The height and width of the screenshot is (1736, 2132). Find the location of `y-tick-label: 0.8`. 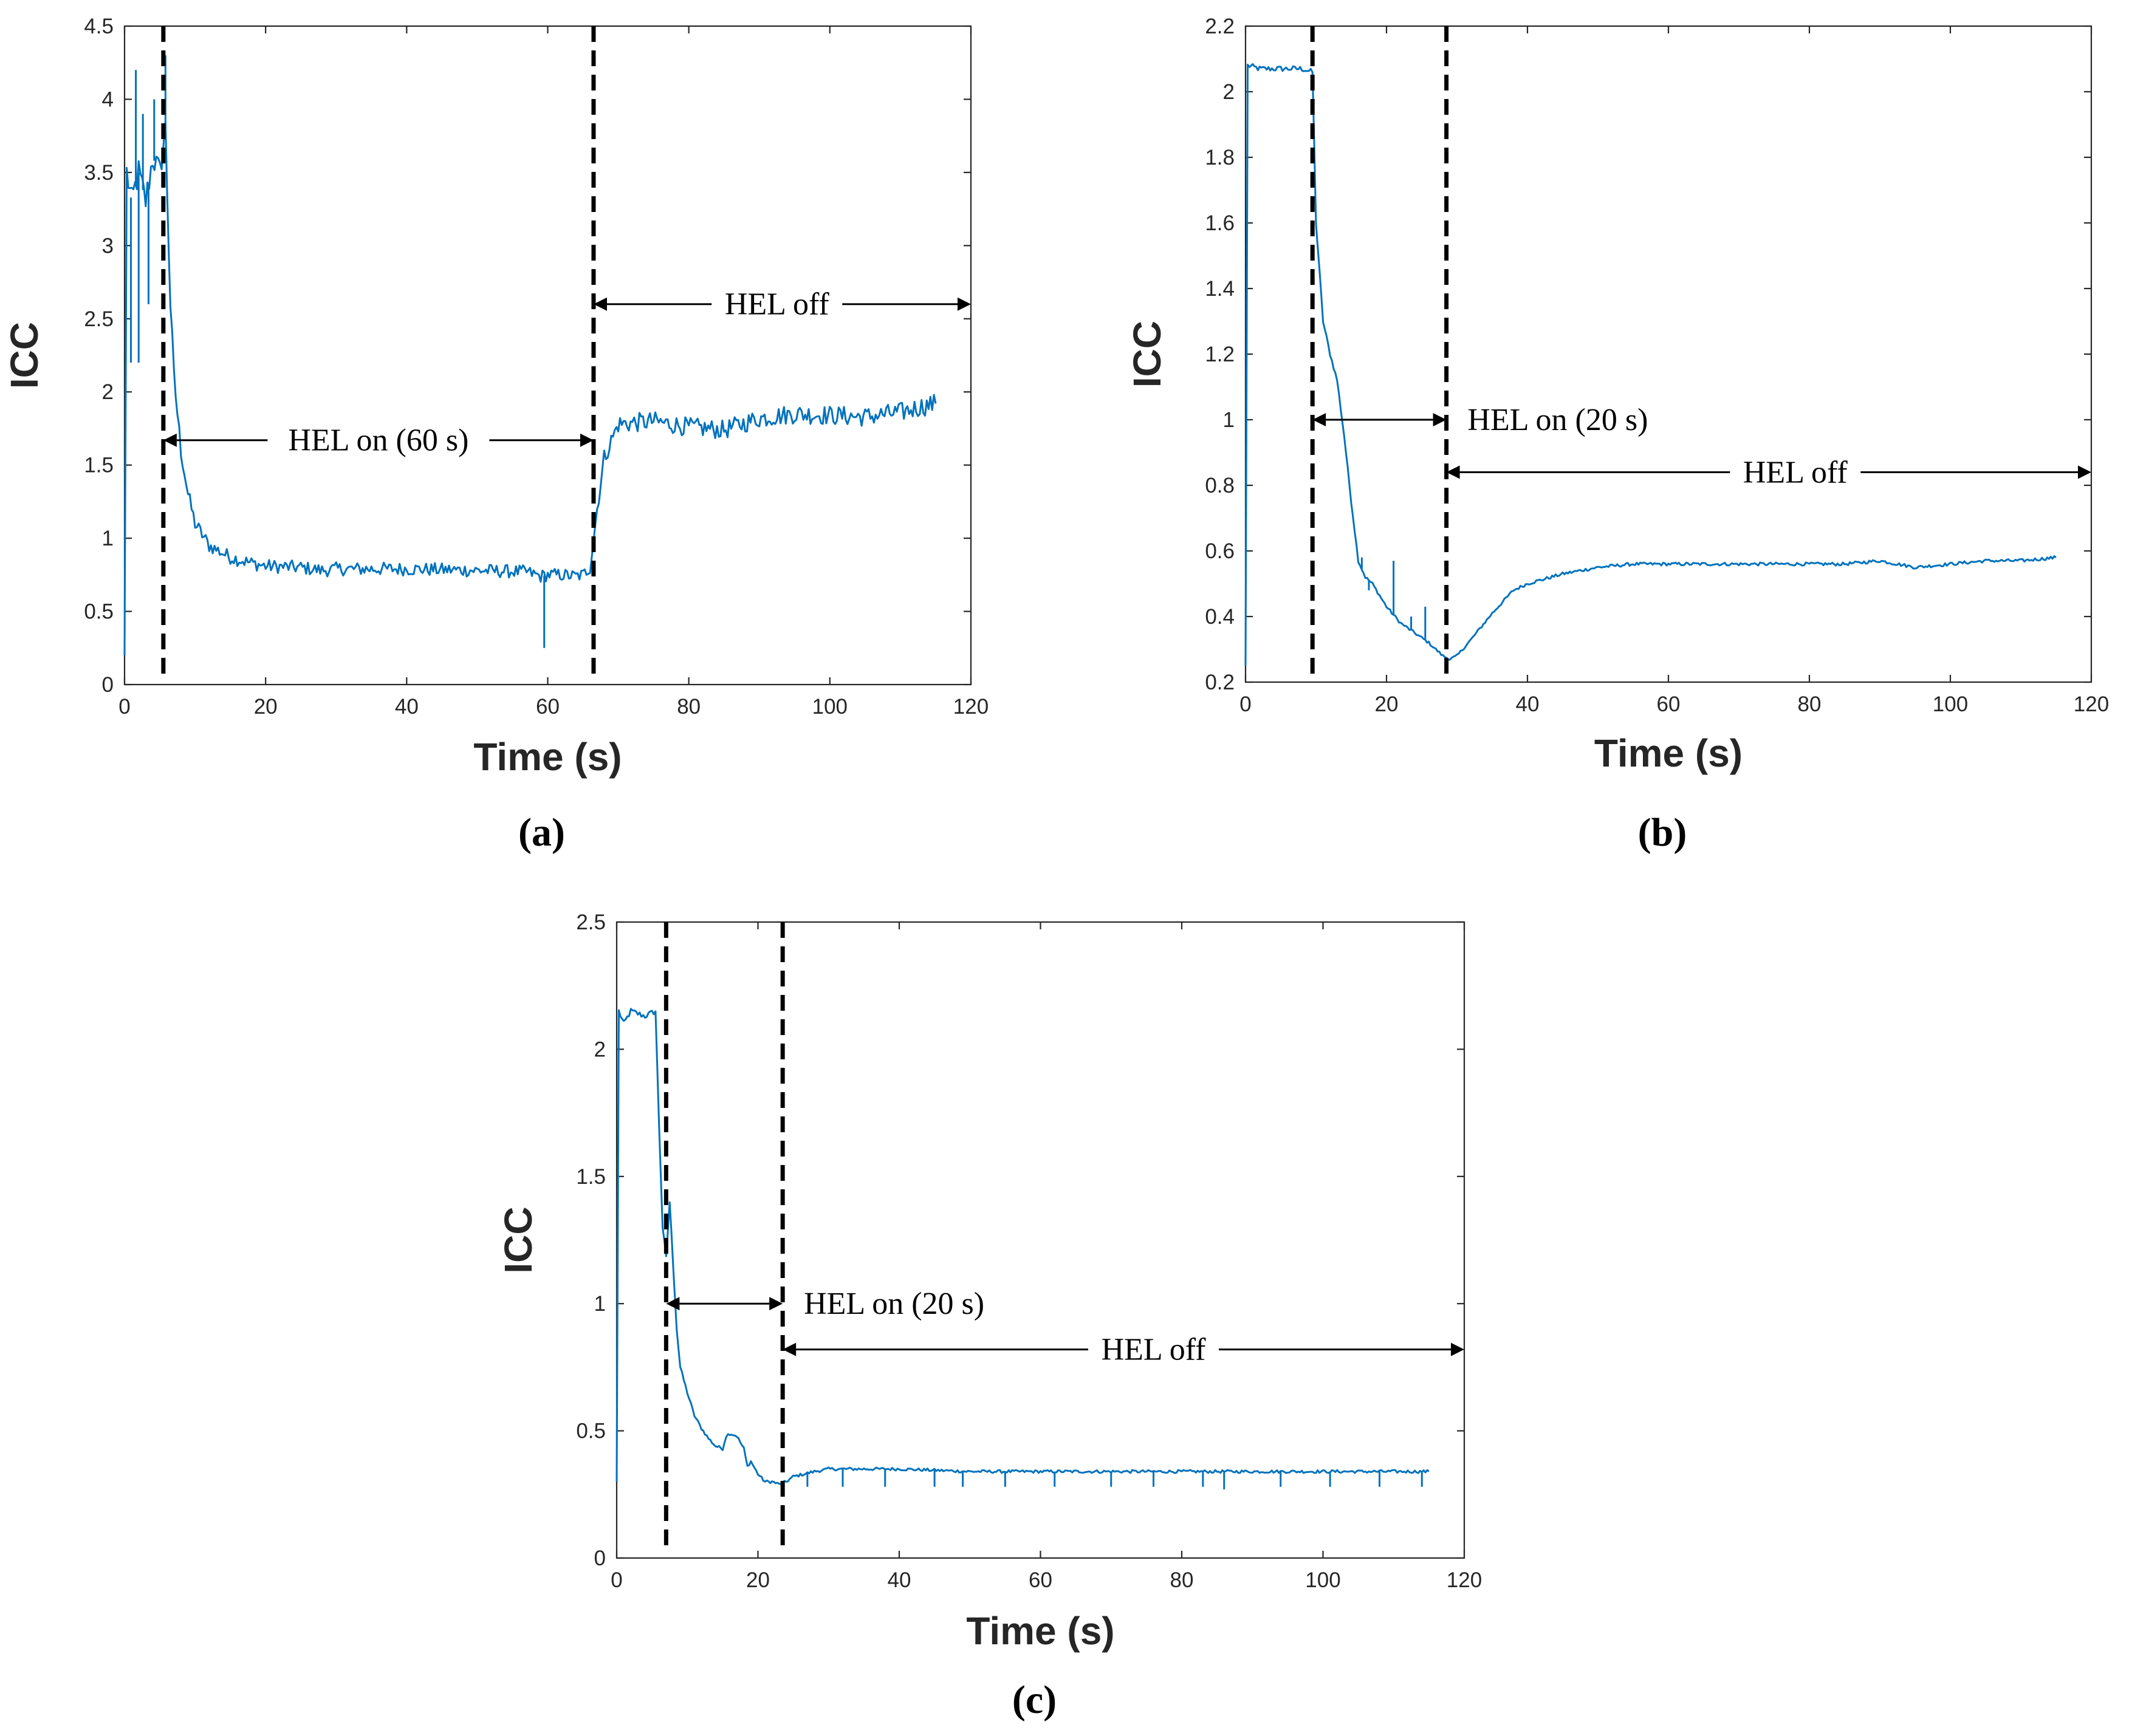

y-tick-label: 0.8 is located at coordinates (1220, 485).